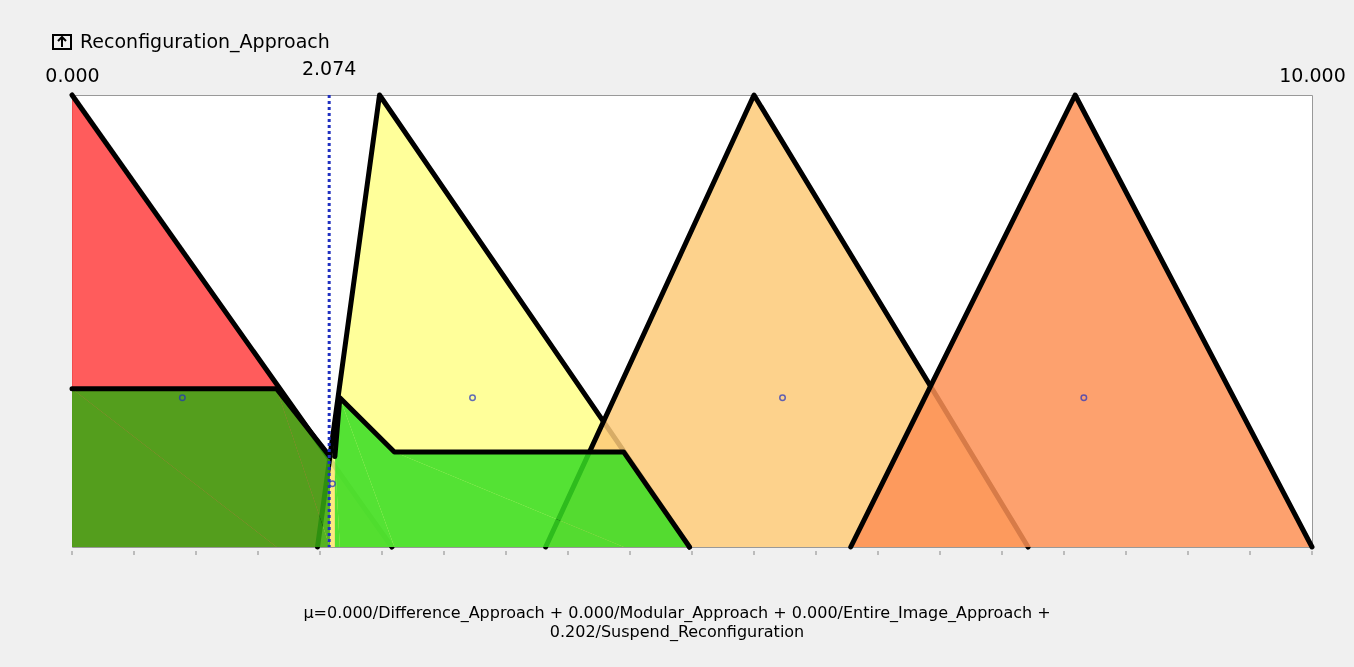 The image size is (1354, 667). I want to click on text: μ=0.000/Difference_Approach + 0.000/Modular_Approach + 0.000/Entire_Image_Approach + 0.202/Suspend_Reconfiguration, so click(677, 622).